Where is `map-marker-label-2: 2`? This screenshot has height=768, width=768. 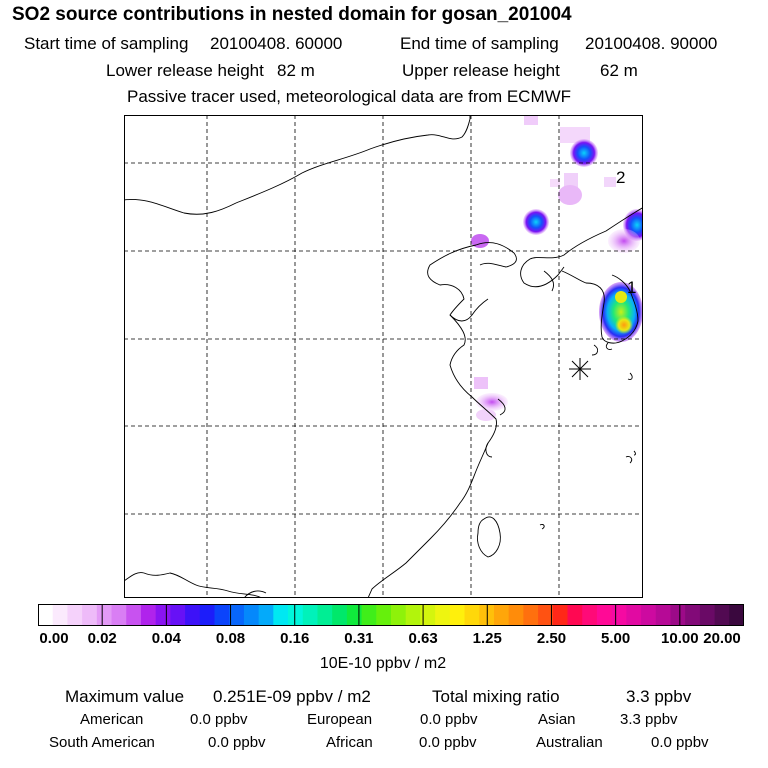
map-marker-label-2: 2 is located at coordinates (620, 177).